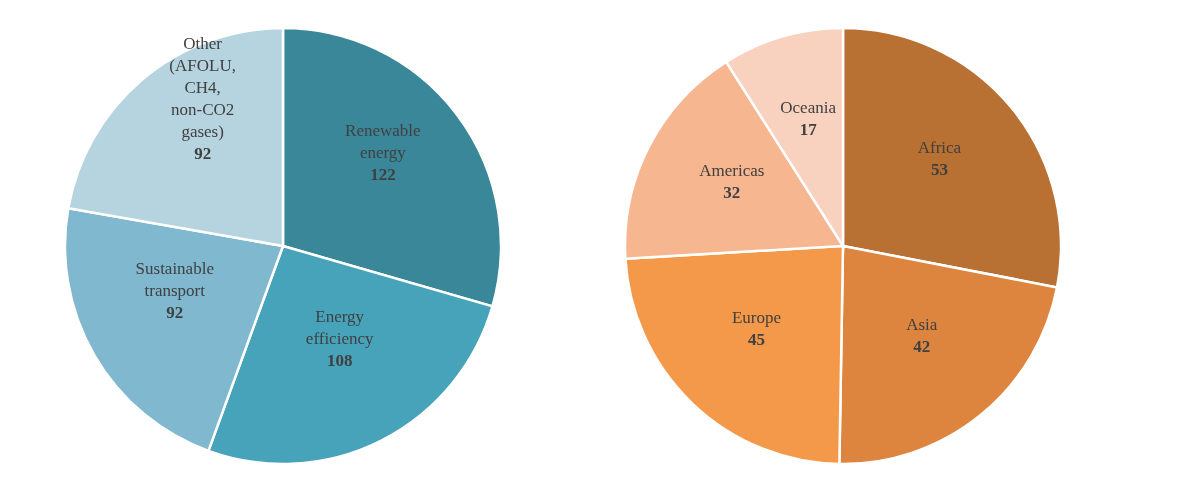 This screenshot has width=1177, height=499. What do you see at coordinates (732, 192) in the screenshot?
I see `data-label: 32` at bounding box center [732, 192].